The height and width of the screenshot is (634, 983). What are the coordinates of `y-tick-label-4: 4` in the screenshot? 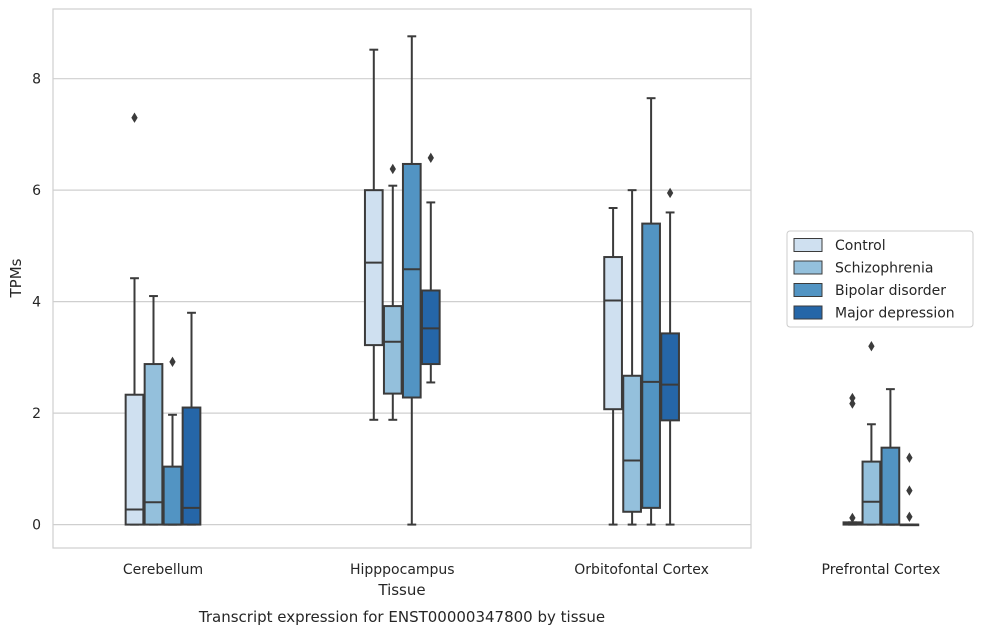 It's located at (36, 303).